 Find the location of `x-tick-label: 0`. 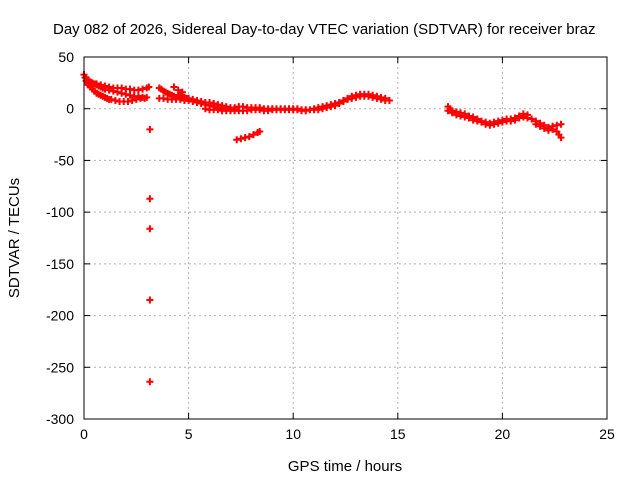

x-tick-label: 0 is located at coordinates (84, 434).